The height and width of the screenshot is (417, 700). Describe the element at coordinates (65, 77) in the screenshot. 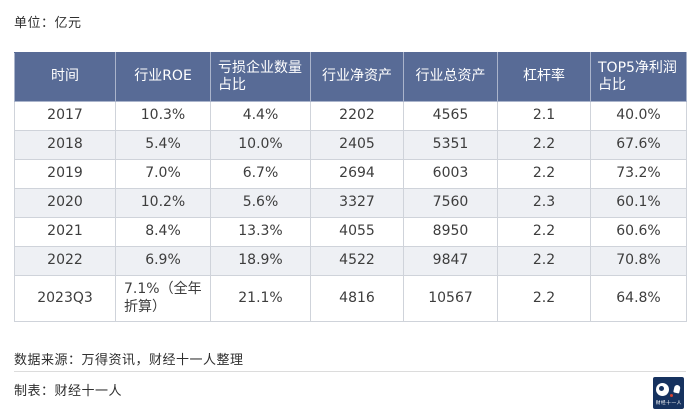

I see `column-header: 时间` at that location.